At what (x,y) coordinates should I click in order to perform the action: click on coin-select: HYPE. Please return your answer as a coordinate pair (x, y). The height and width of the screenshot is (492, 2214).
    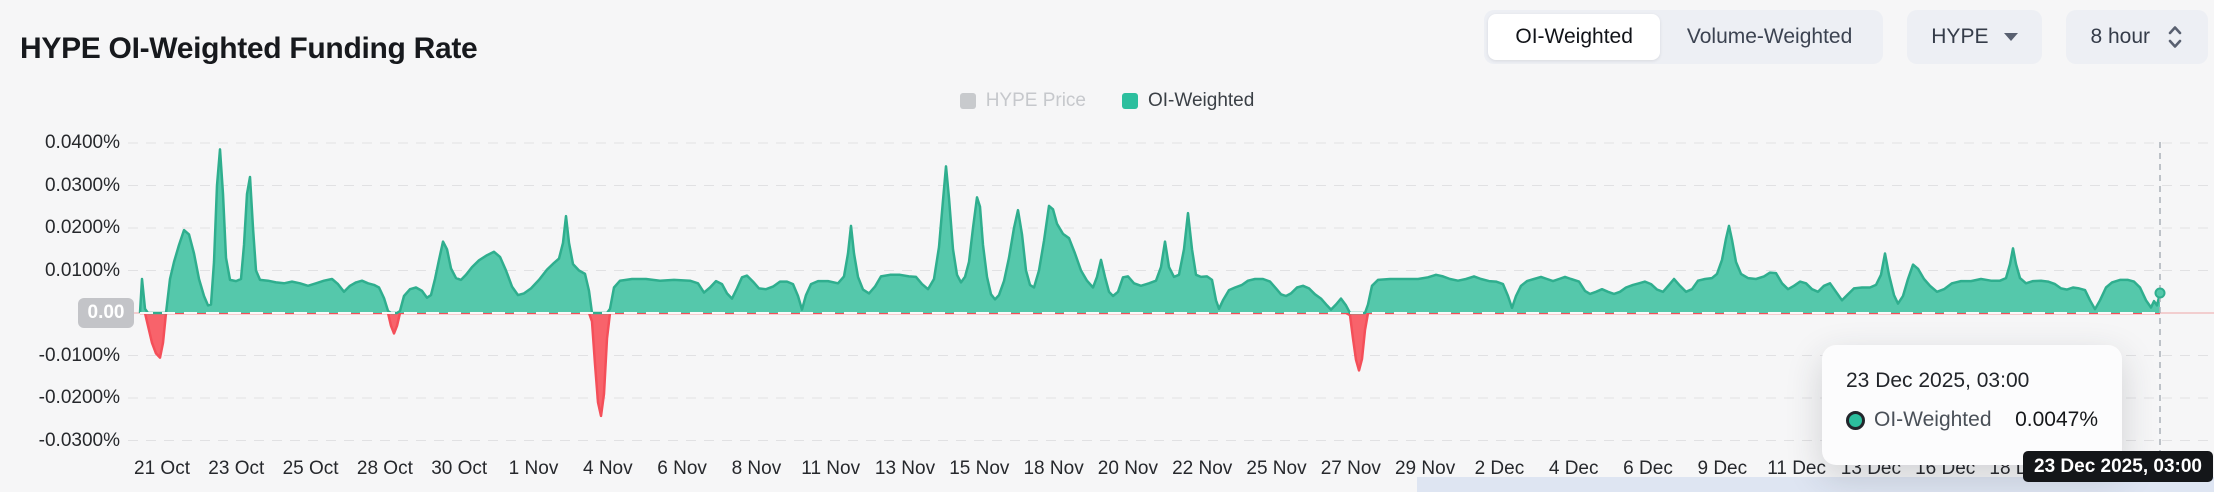
    Looking at the image, I should click on (1975, 37).